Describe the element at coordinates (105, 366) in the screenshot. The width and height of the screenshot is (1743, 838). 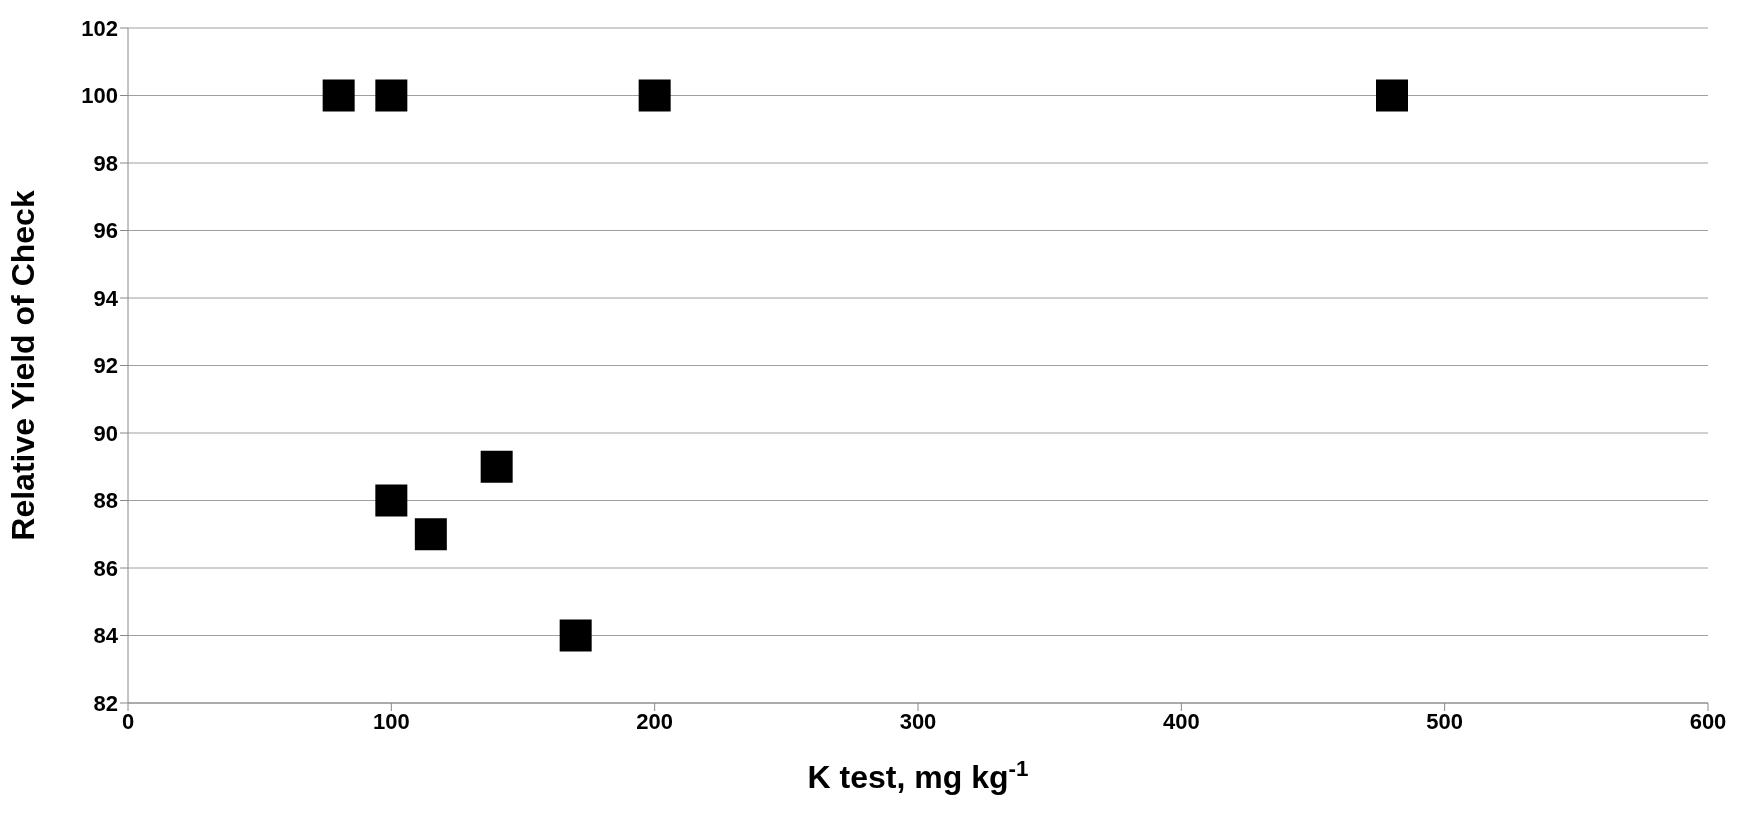
I see `y-tick-label: 92` at that location.